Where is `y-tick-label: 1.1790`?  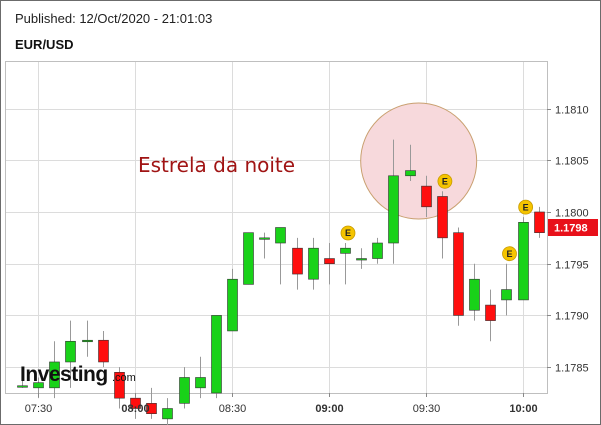 y-tick-label: 1.1790 is located at coordinates (572, 317).